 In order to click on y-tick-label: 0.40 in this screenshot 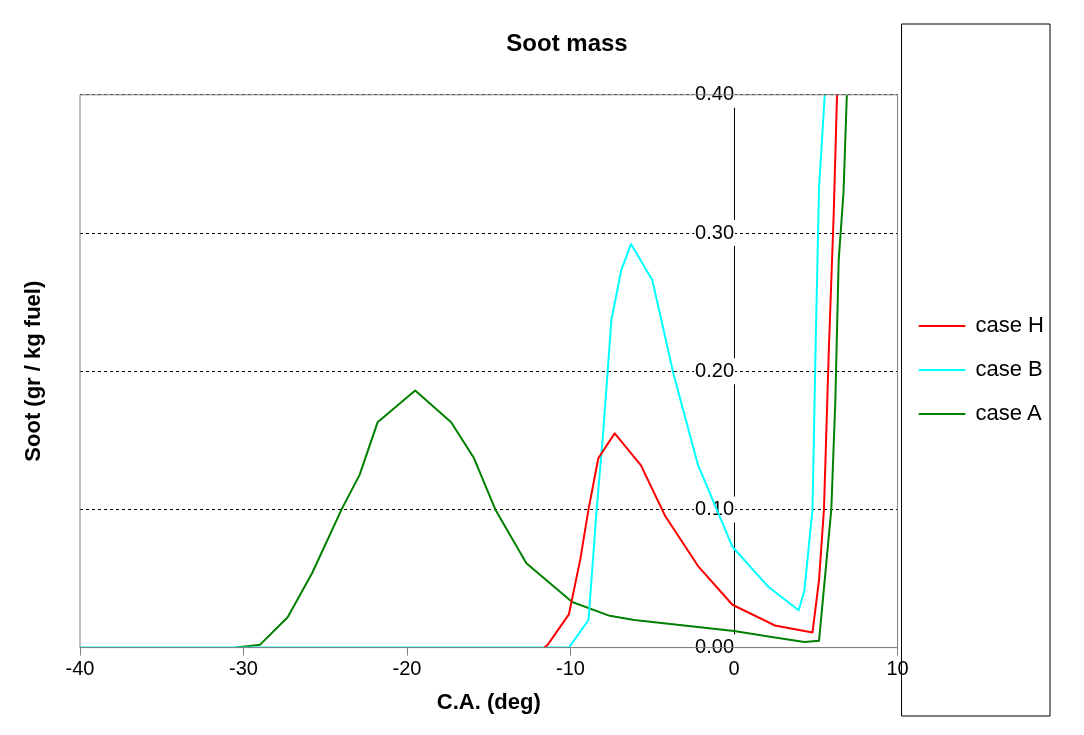, I will do `click(715, 93)`.